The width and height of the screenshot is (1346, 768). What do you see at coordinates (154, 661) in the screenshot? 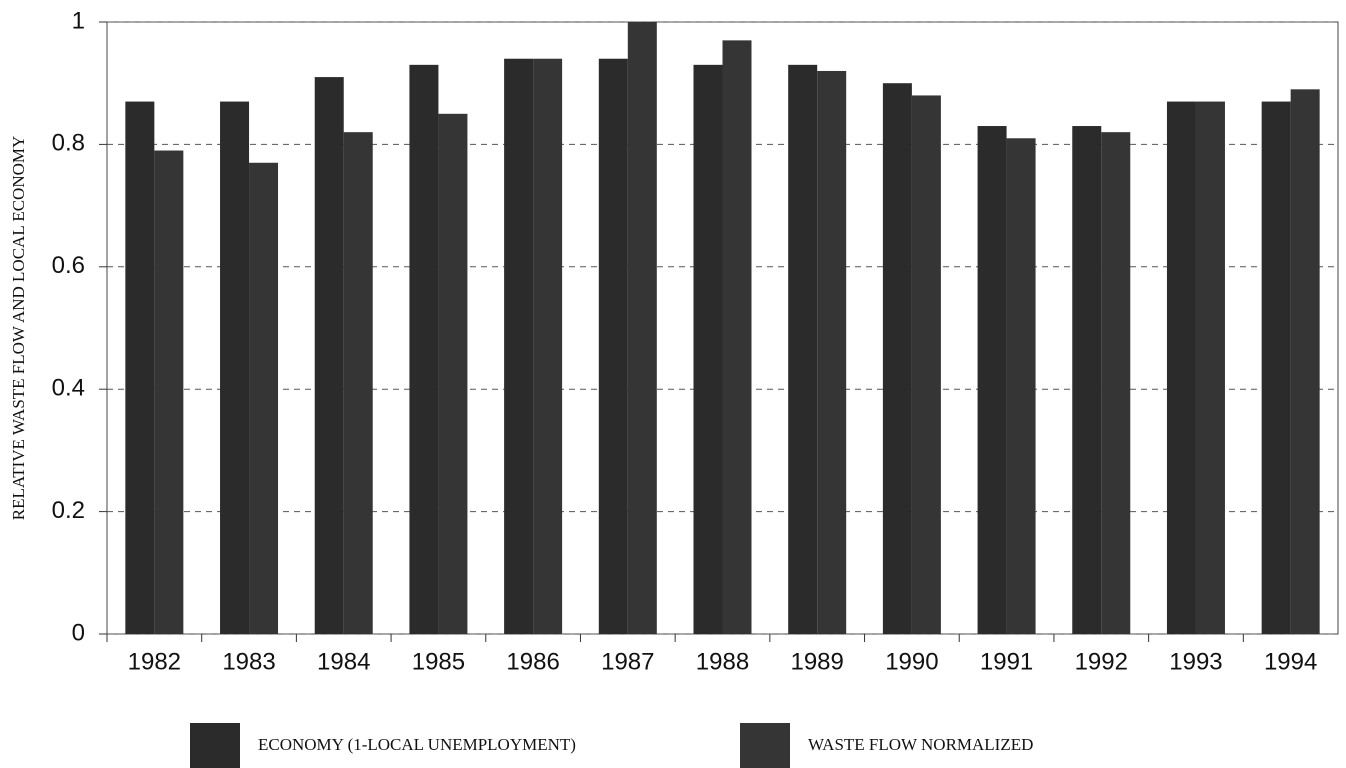
I see `x-tick-label: 1982` at bounding box center [154, 661].